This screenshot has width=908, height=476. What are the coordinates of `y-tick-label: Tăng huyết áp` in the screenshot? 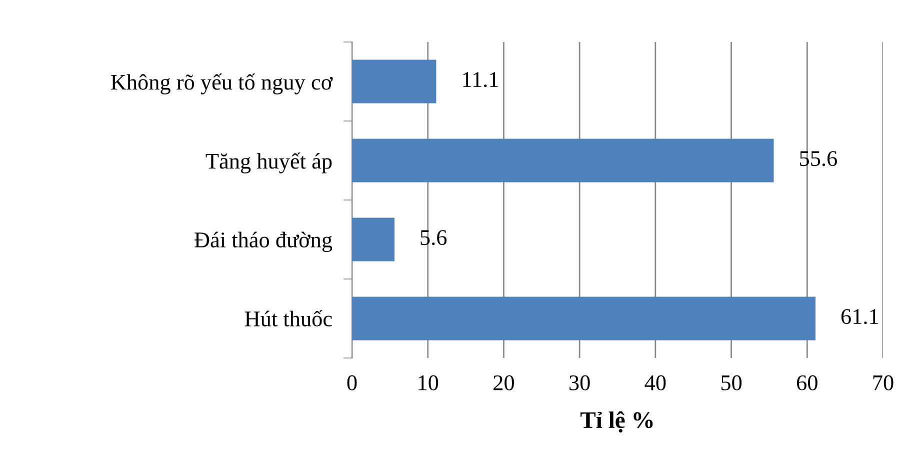 It's located at (269, 163).